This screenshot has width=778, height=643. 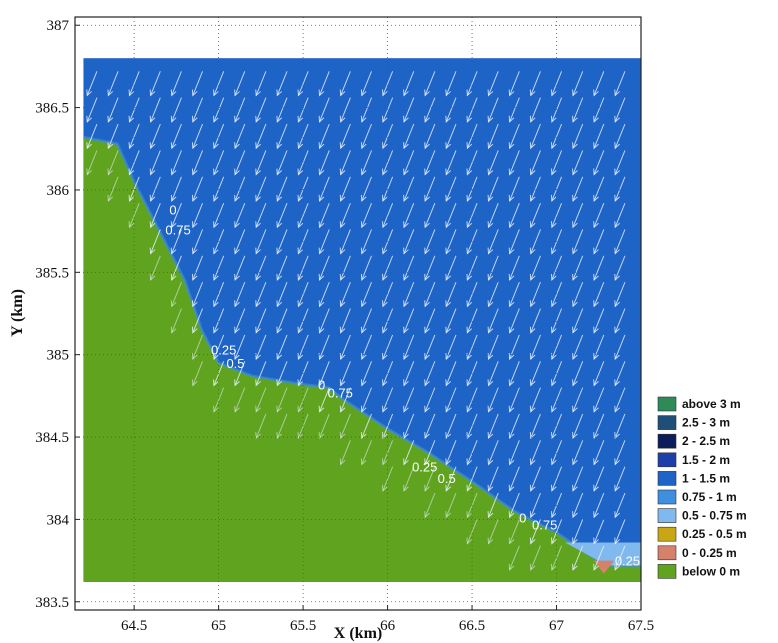 What do you see at coordinates (714, 516) in the screenshot?
I see `legend-label: 0.5 - 0.75 m` at bounding box center [714, 516].